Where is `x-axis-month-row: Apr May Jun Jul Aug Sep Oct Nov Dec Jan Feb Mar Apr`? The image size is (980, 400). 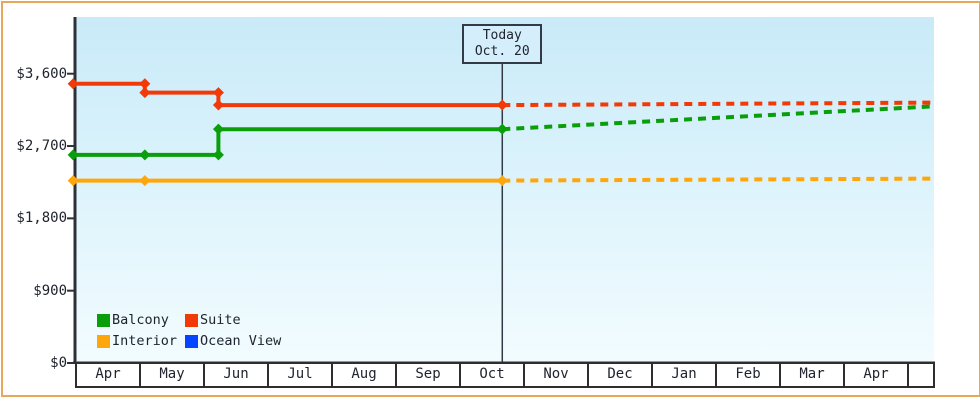 x-axis-month-row: Apr May Jun Jul Aug Sep Oct Nov Dec Jan Feb Mar Apr is located at coordinates (505, 375).